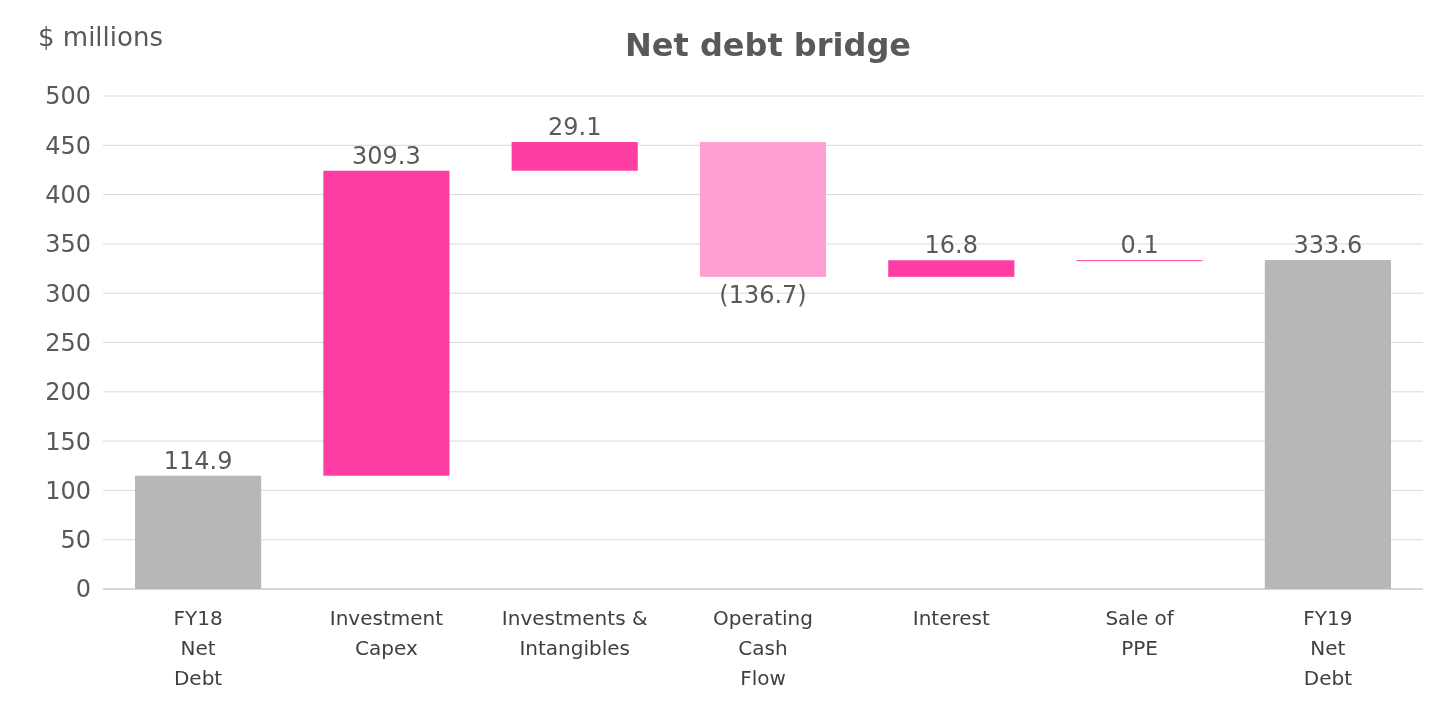 The image size is (1446, 703). What do you see at coordinates (68, 244) in the screenshot?
I see `y-tick-label: 350` at bounding box center [68, 244].